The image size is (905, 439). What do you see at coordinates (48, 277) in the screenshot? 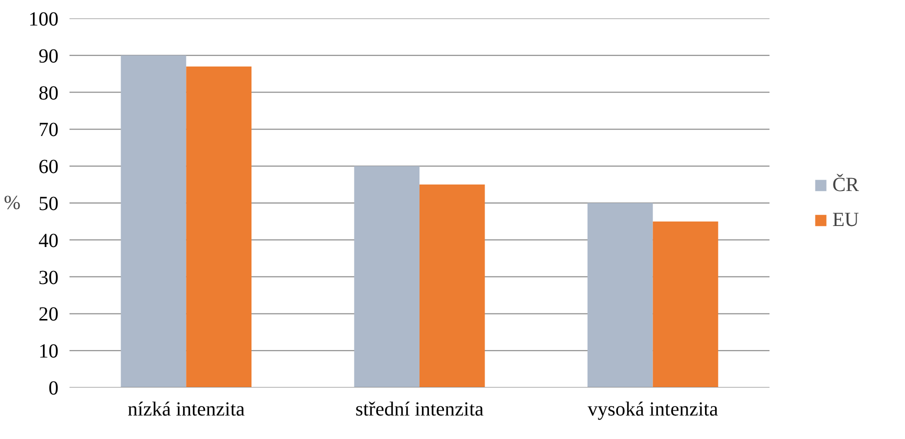
I see `y-tick-label: 30` at bounding box center [48, 277].